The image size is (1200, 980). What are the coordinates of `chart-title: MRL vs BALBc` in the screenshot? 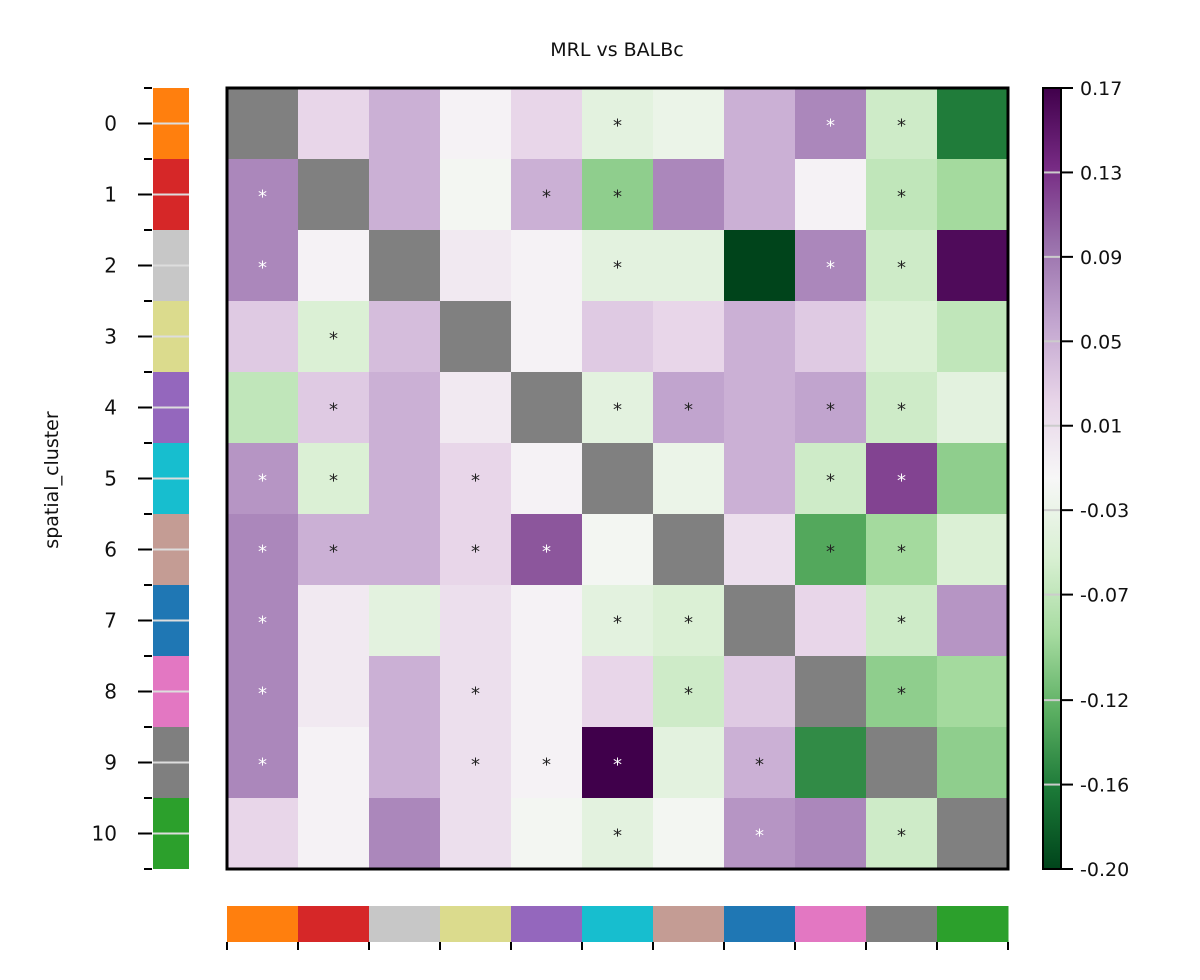 It's located at (617, 50).